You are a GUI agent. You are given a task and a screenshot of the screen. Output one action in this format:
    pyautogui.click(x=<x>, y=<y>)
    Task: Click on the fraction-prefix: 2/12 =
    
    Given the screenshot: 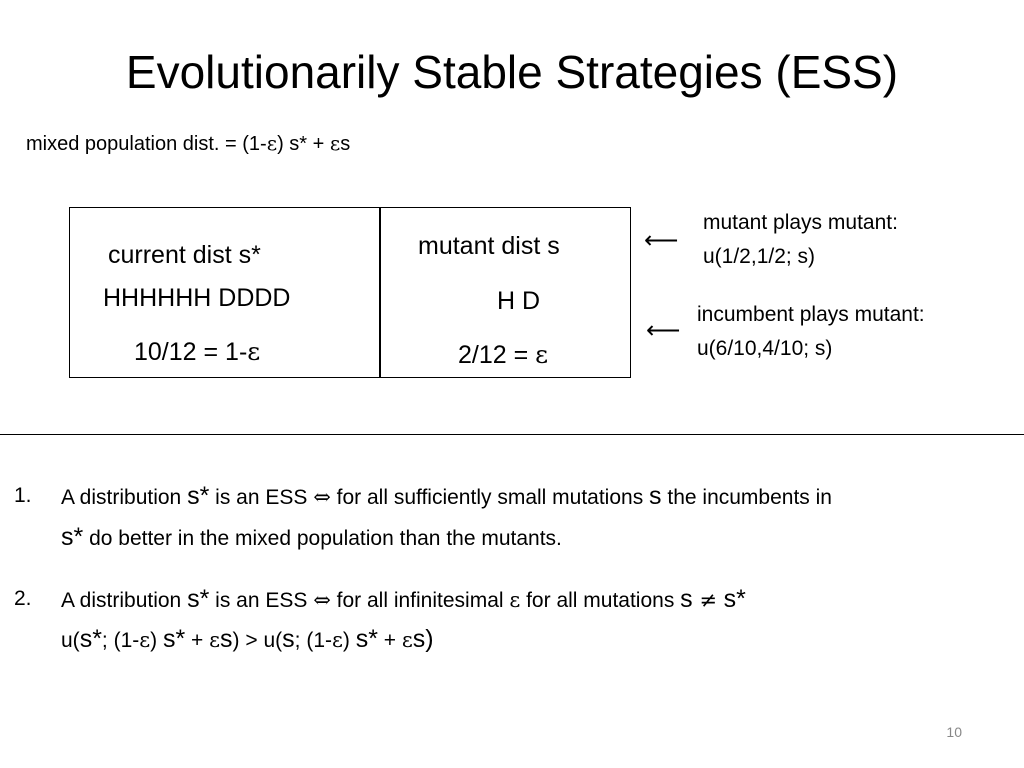 What is the action you would take?
    pyautogui.click(x=497, y=355)
    